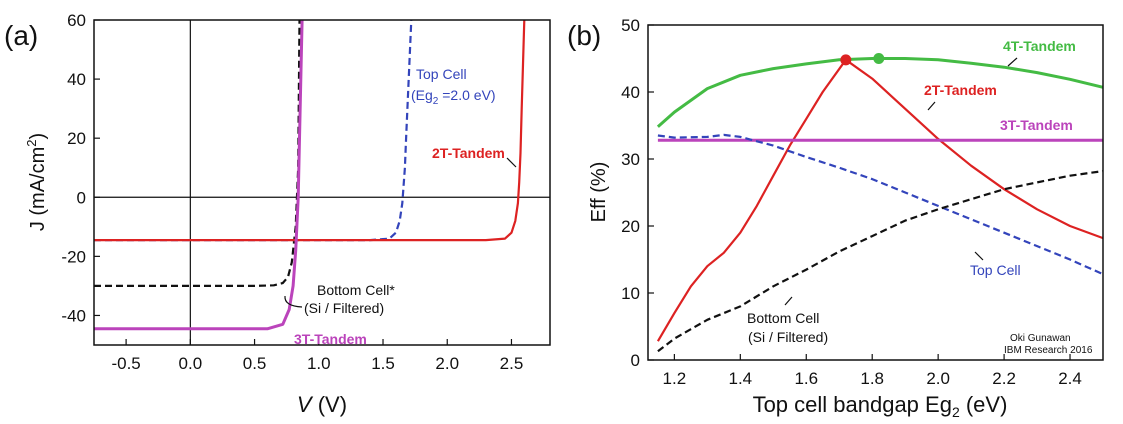  Describe the element at coordinates (1039, 46) in the screenshot. I see `annotation-4t-tandem: 4T-Tandem` at that location.